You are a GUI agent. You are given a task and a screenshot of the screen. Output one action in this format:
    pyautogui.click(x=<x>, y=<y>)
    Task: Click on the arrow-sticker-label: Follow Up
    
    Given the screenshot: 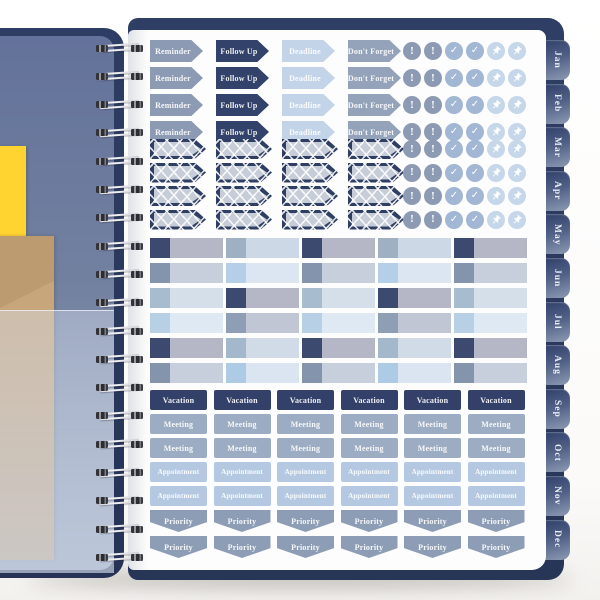 What is the action you would take?
    pyautogui.click(x=239, y=132)
    